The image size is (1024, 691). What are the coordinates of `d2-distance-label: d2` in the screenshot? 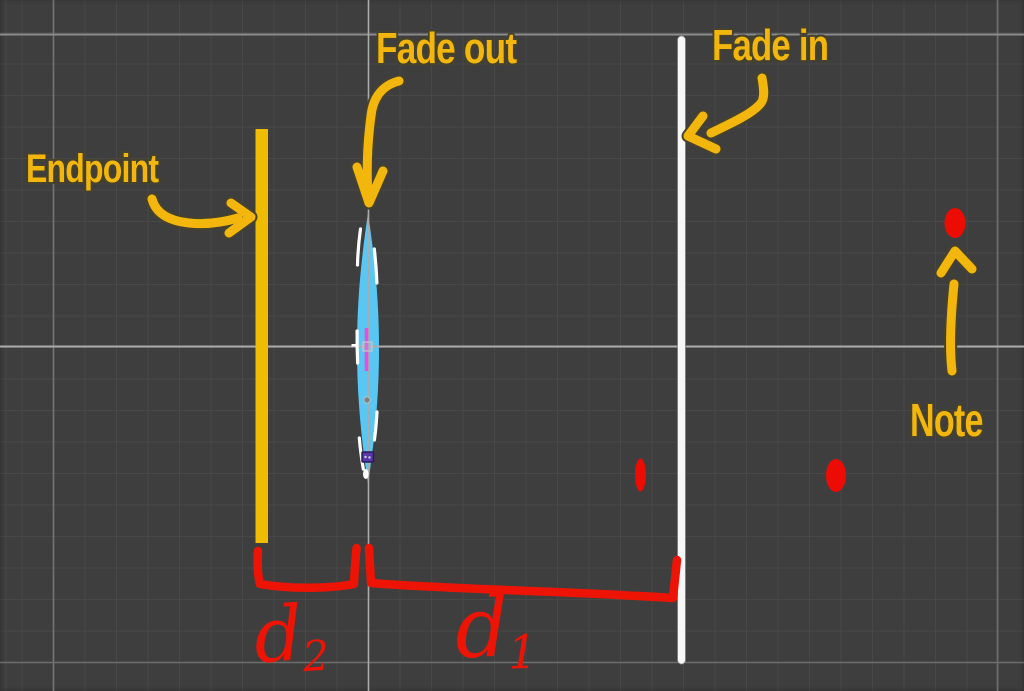 It's located at (291, 634).